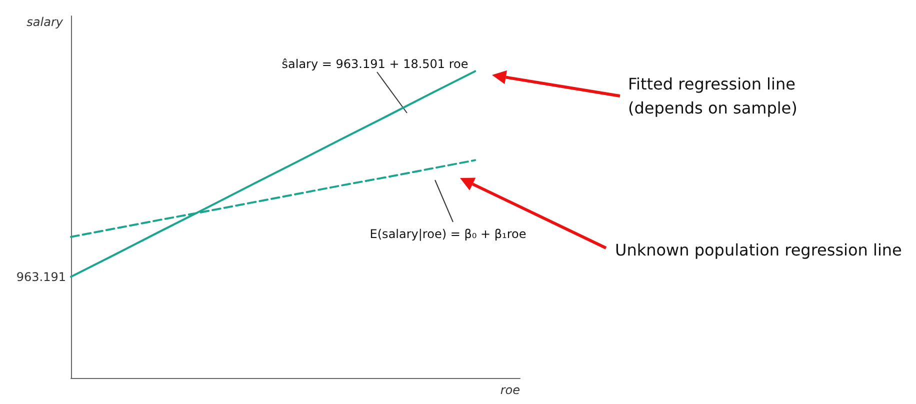 Image resolution: width=916 pixels, height=404 pixels. What do you see at coordinates (510, 390) in the screenshot?
I see `x-axis-title: roe` at bounding box center [510, 390].